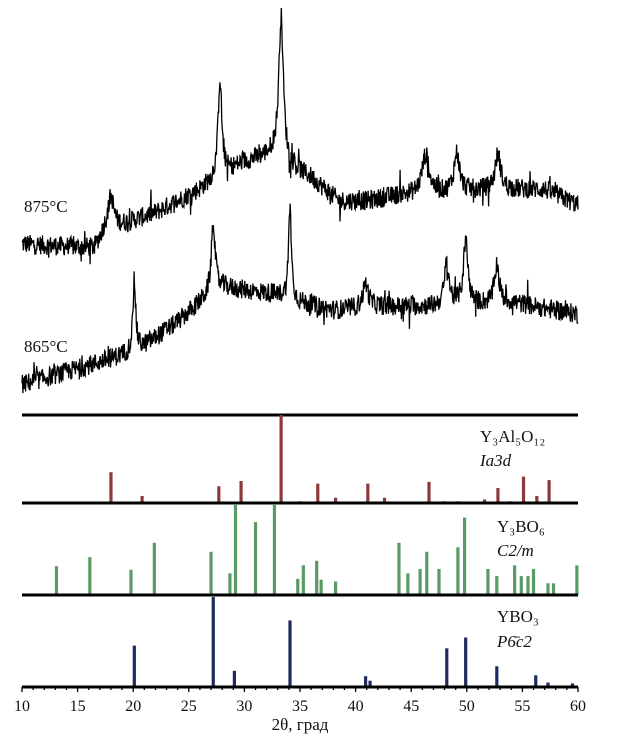 This screenshot has height=747, width=627. What do you see at coordinates (78, 706) in the screenshot?
I see `x-tick-label: 15` at bounding box center [78, 706].